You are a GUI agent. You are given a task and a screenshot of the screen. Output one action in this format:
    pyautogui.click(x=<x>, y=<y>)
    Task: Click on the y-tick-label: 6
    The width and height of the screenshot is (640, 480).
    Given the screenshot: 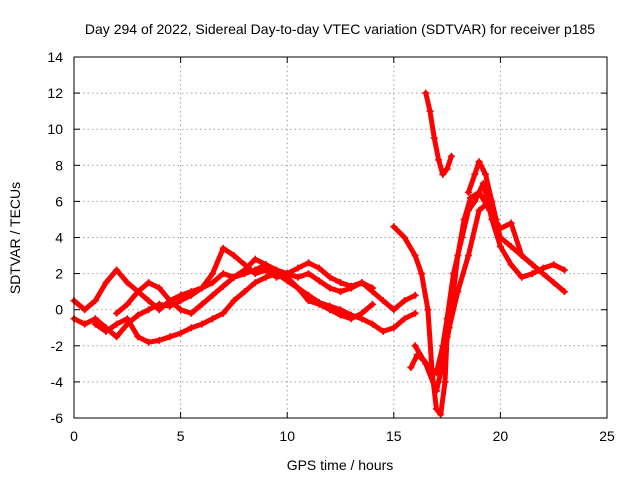 What is the action you would take?
    pyautogui.click(x=59, y=201)
    